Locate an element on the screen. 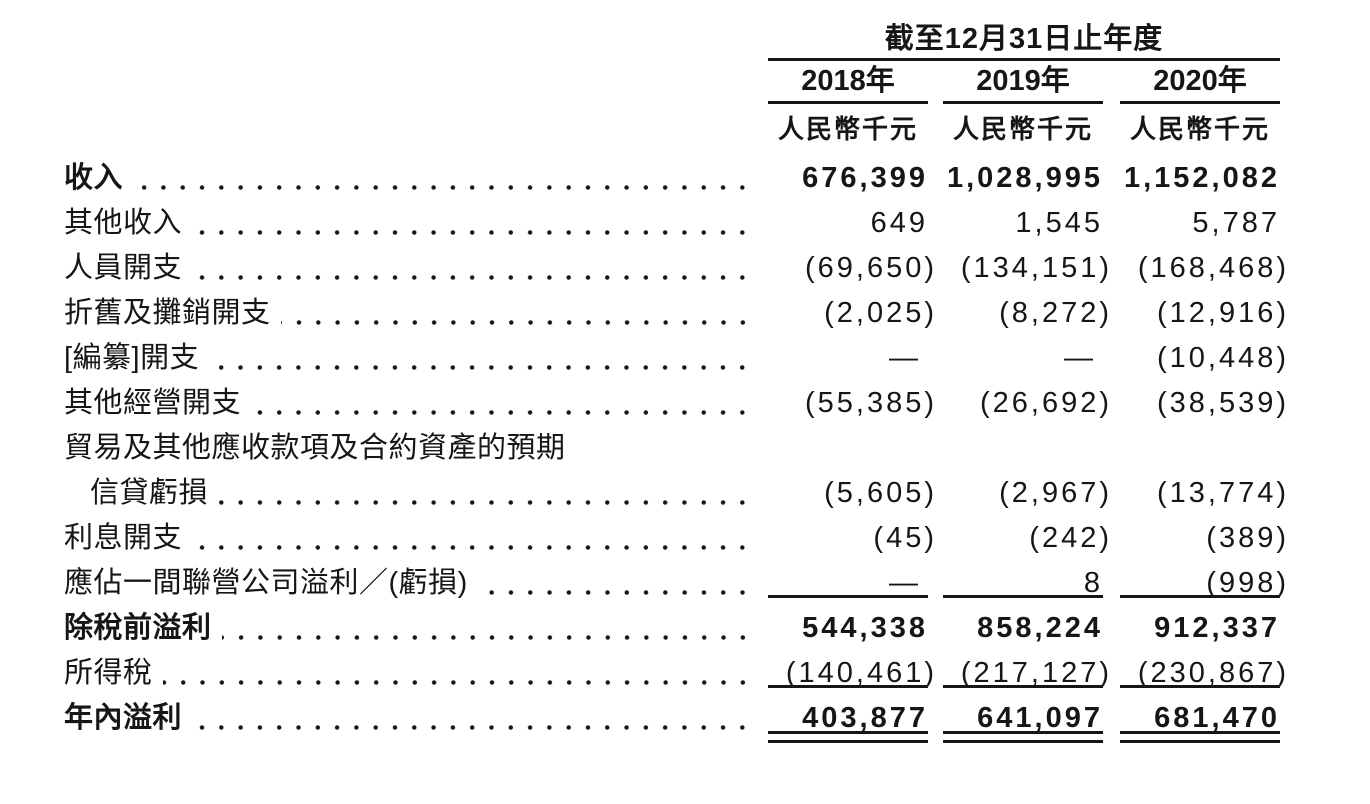 The height and width of the screenshot is (804, 1370). value-cell: 403,877 is located at coordinates (848, 718).